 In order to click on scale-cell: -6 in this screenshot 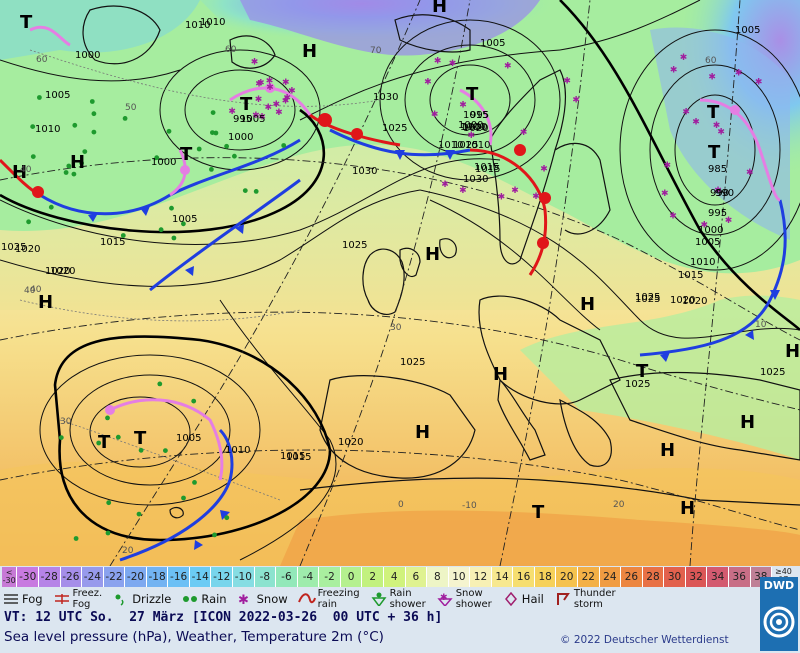, I will do `click(287, 577)`.